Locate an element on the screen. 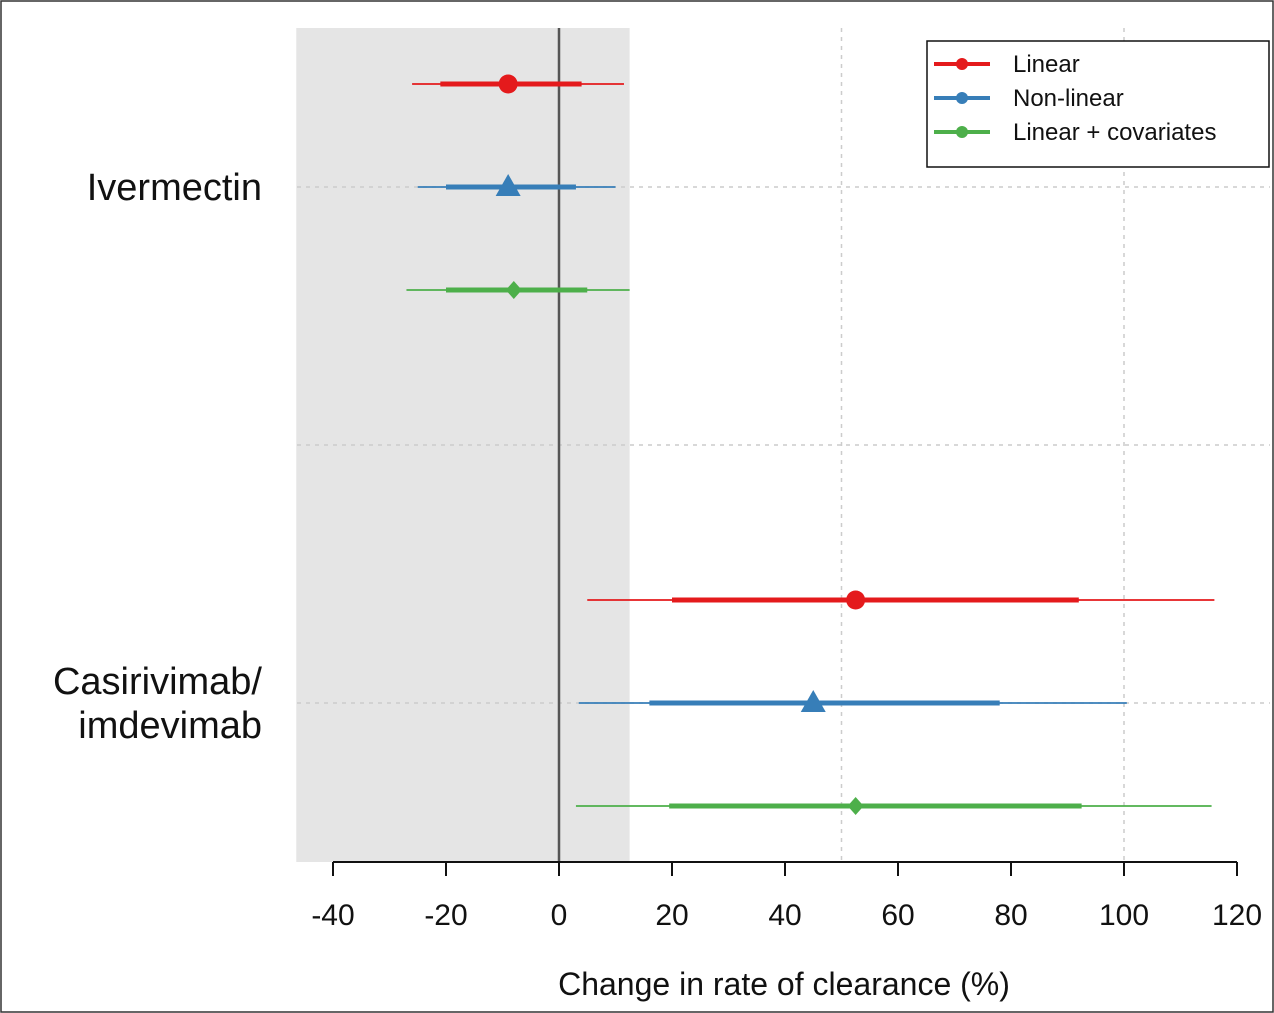 Image resolution: width=1274 pixels, height=1013 pixels. x-tick-label: 60 is located at coordinates (897, 915).